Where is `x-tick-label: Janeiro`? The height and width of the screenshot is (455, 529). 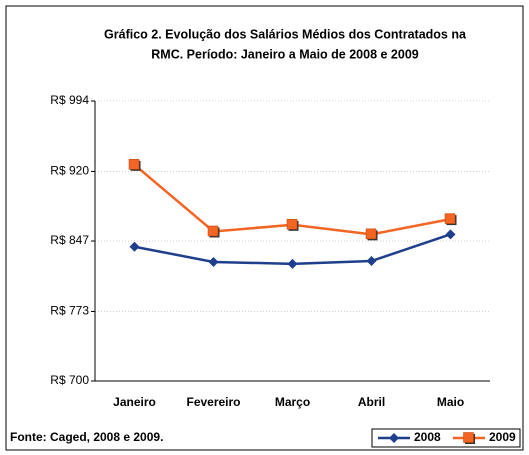
x-tick-label: Janeiro is located at coordinates (134, 402).